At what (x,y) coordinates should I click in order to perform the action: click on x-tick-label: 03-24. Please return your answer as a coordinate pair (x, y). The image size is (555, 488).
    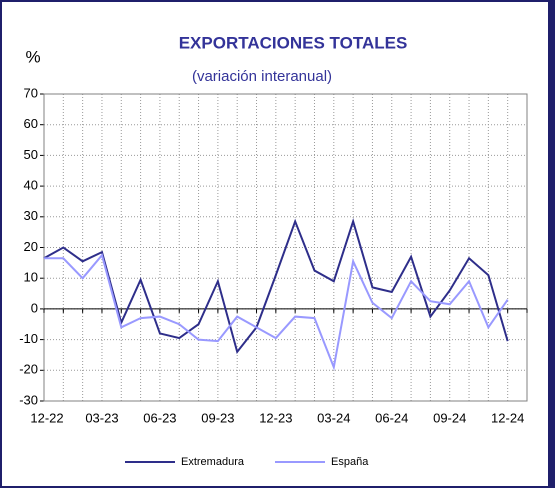
    Looking at the image, I should click on (333, 417).